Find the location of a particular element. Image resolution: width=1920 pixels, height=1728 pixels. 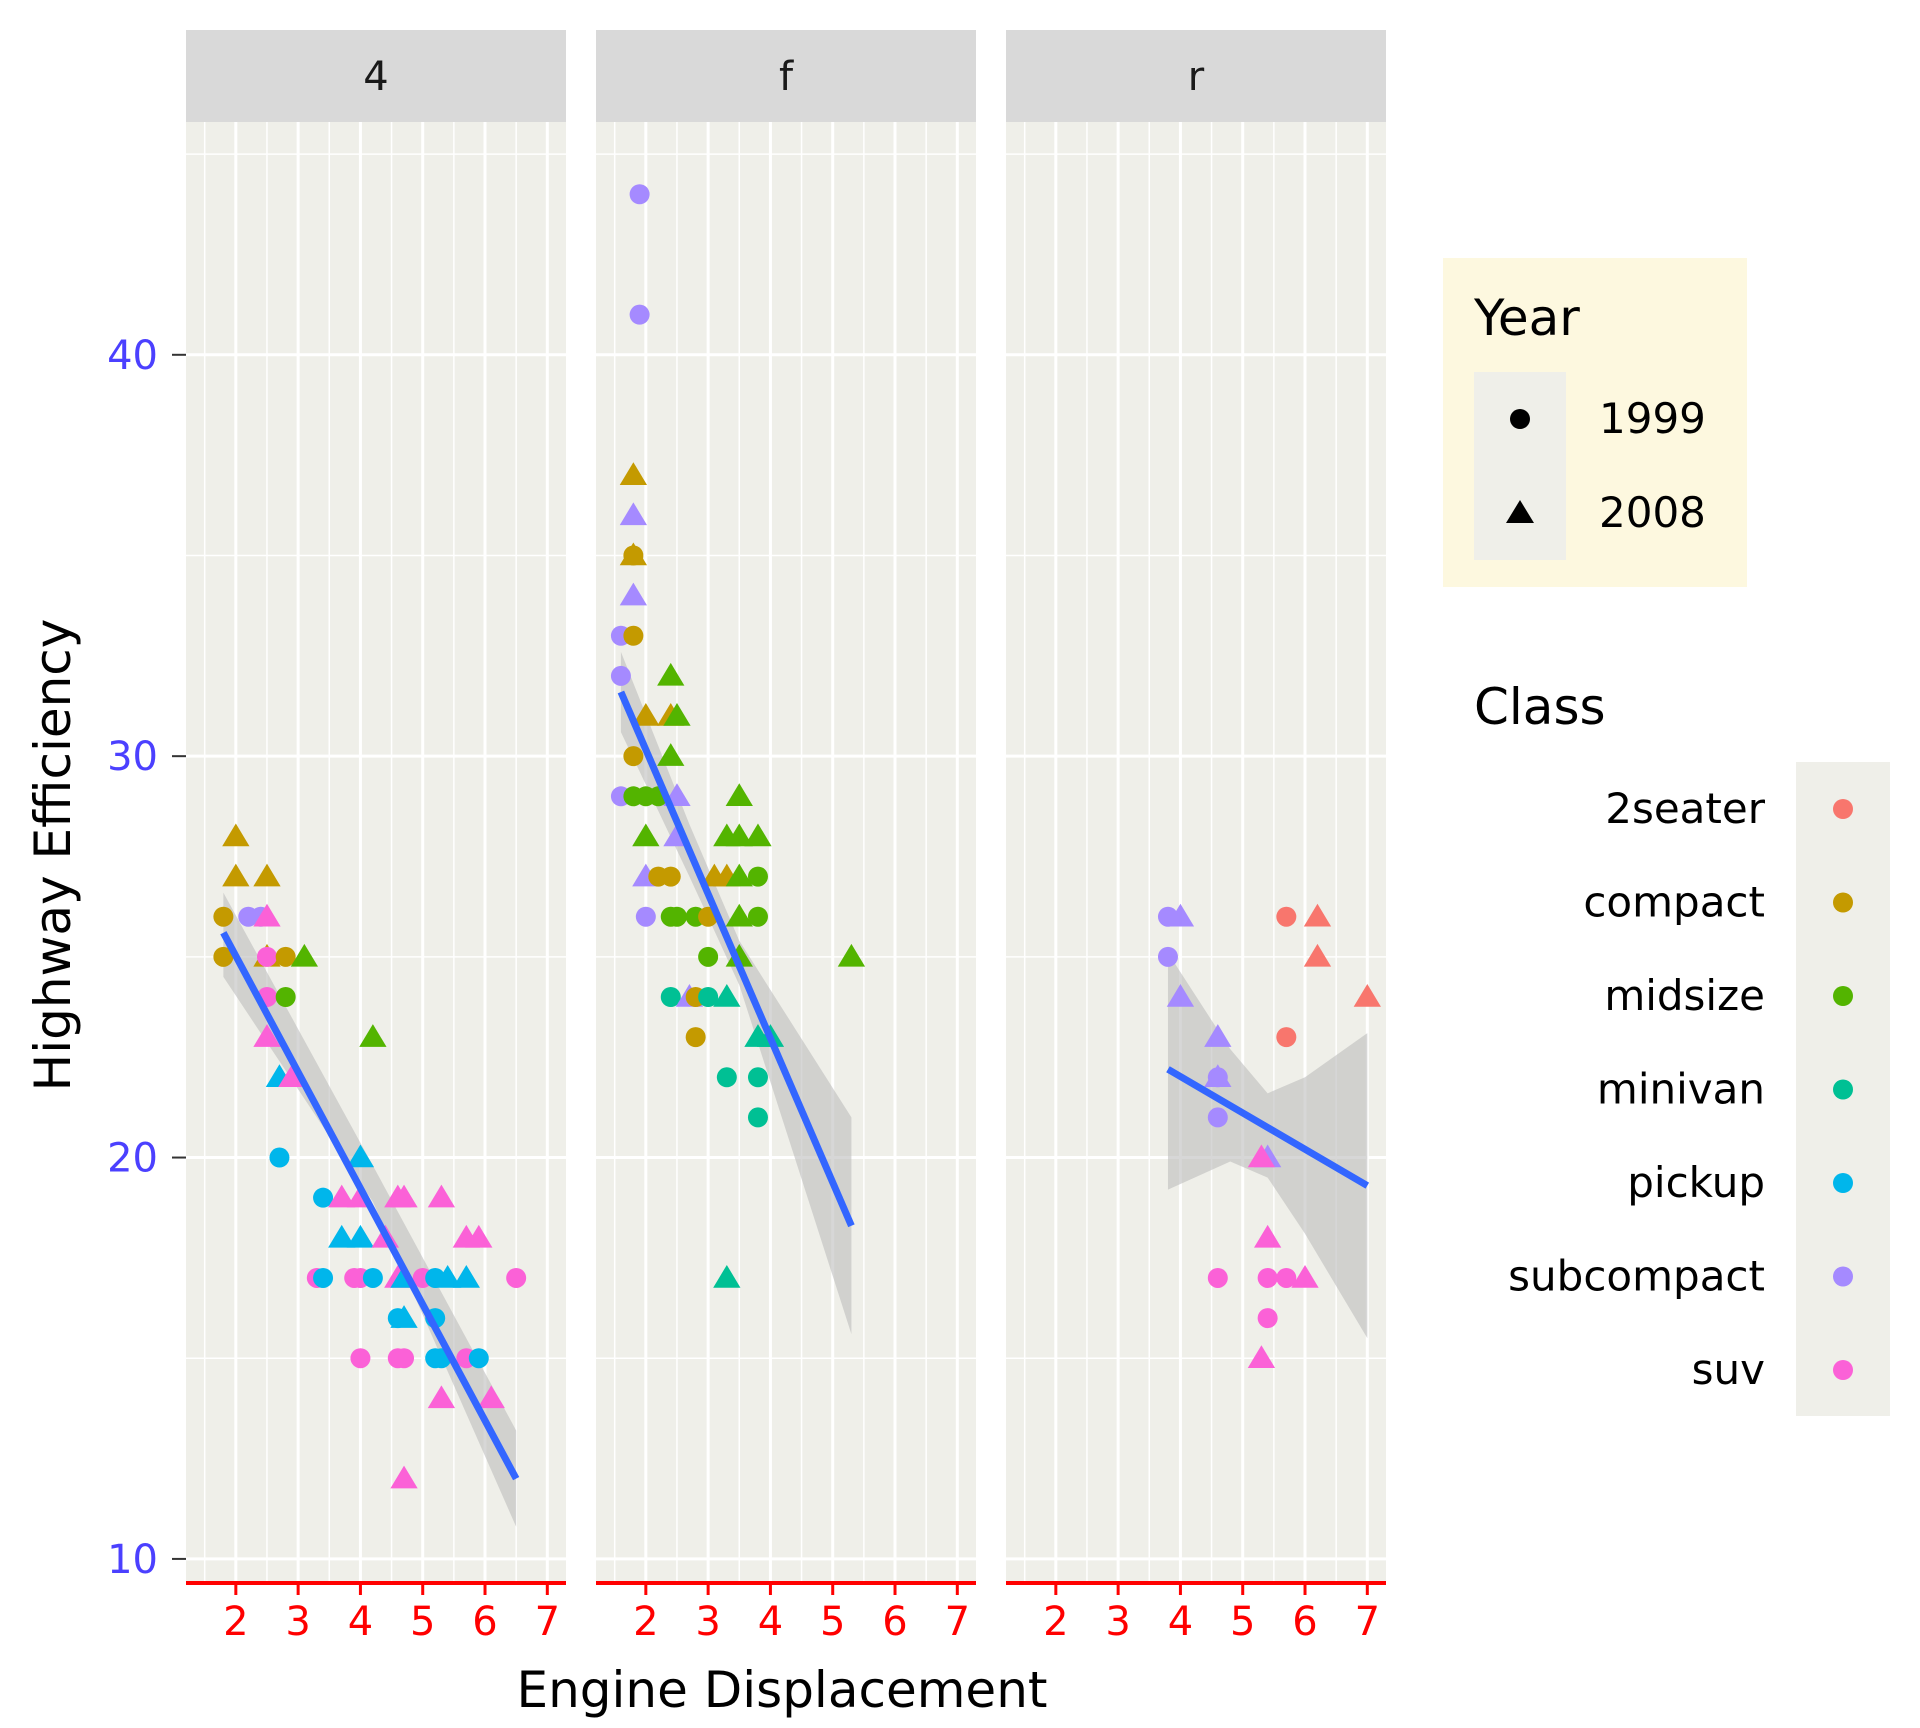

x-tick-label: 5 is located at coordinates (422, 1622).